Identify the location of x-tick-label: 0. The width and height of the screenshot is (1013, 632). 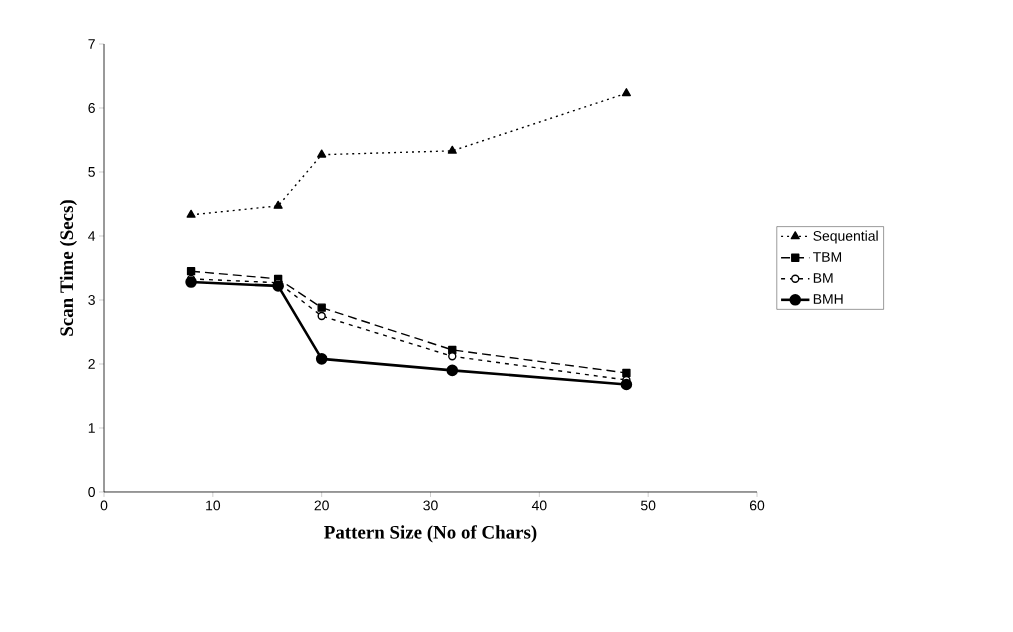
(104, 505).